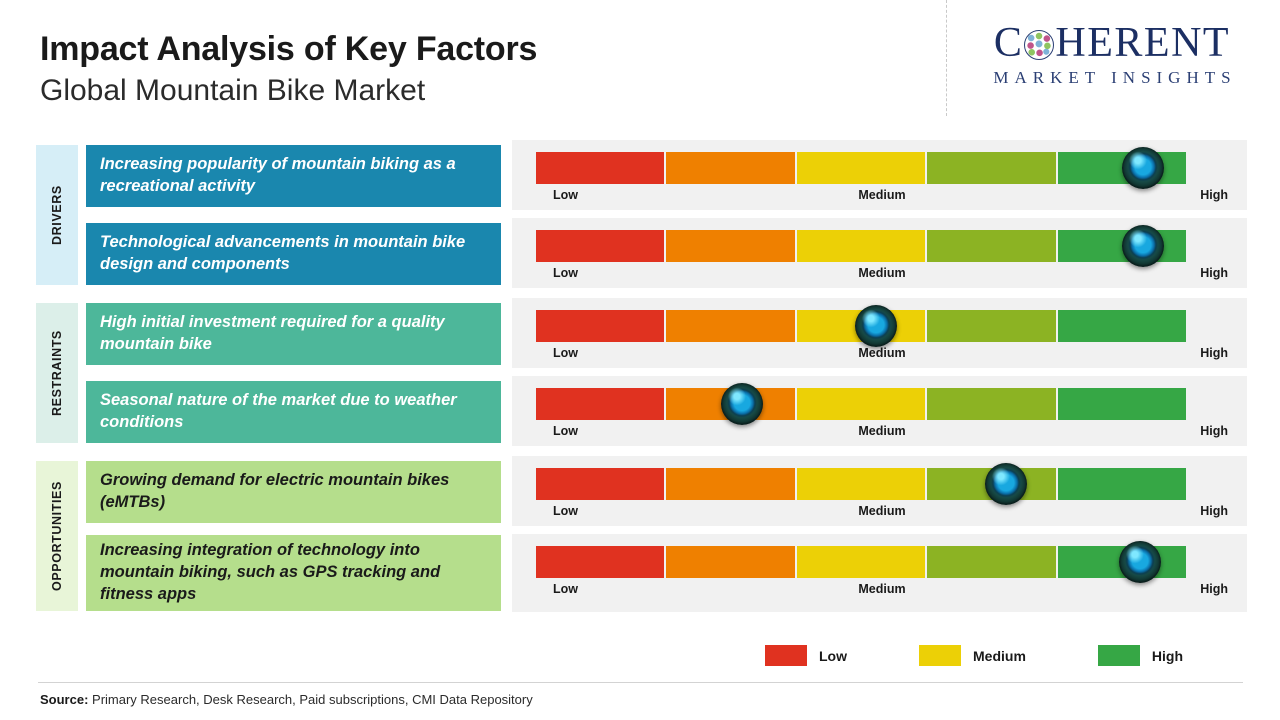 The width and height of the screenshot is (1280, 720). Describe the element at coordinates (57, 215) in the screenshot. I see `category-label-text: DRIVERS` at that location.